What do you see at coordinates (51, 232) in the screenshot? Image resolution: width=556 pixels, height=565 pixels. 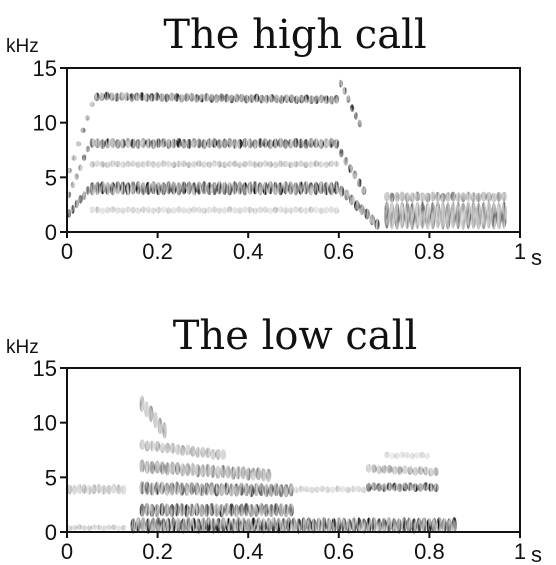 I see `y-tick-label: 0` at bounding box center [51, 232].